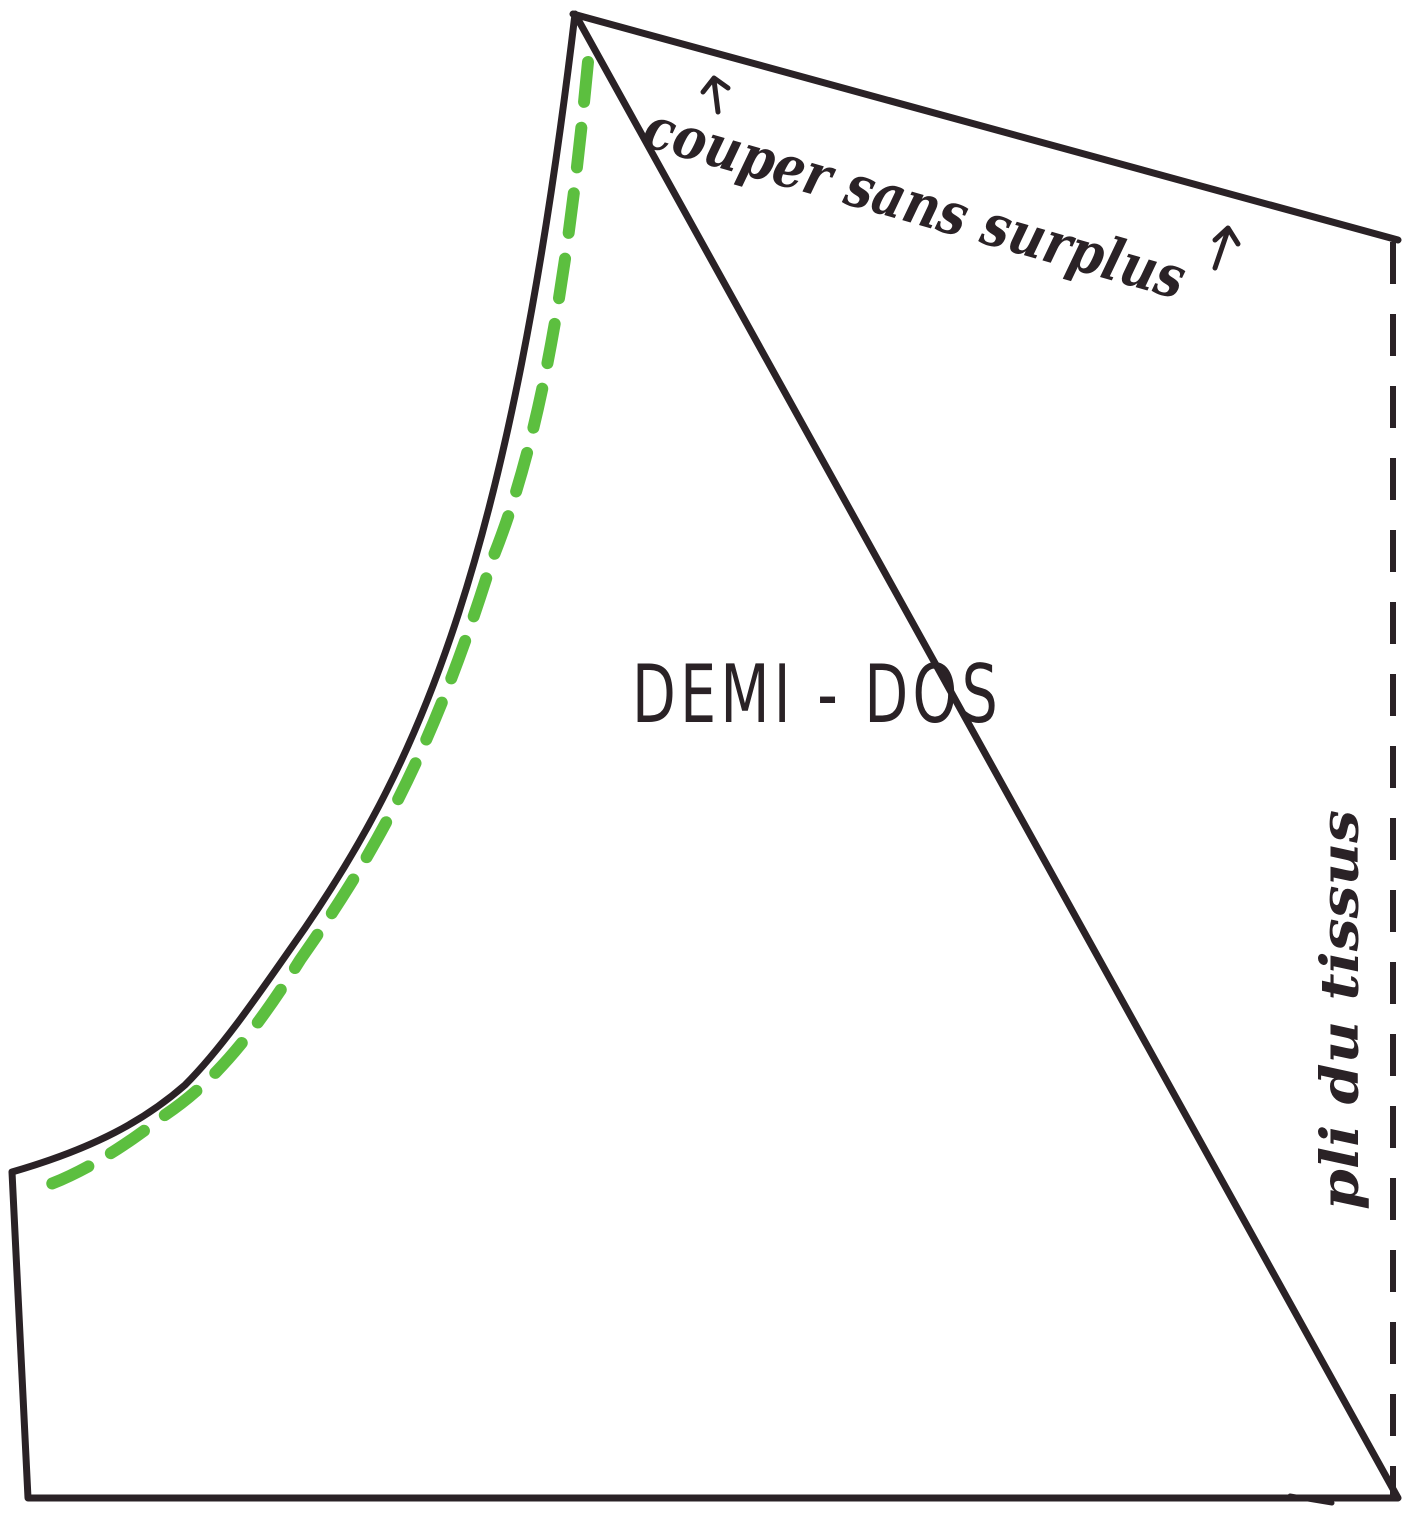 This screenshot has width=1402, height=1513. Describe the element at coordinates (1340, 1010) in the screenshot. I see `fold-note: pli du tissus` at that location.